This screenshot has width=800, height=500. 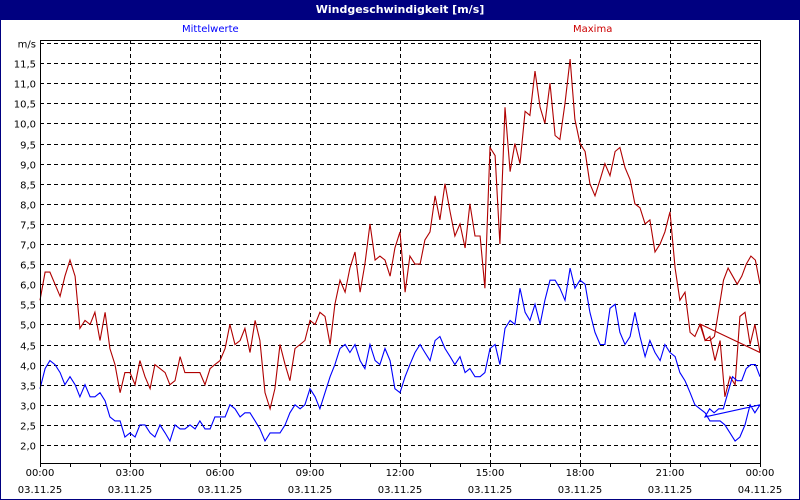 I want to click on y-tick-label: 9,5, so click(x=28, y=146).